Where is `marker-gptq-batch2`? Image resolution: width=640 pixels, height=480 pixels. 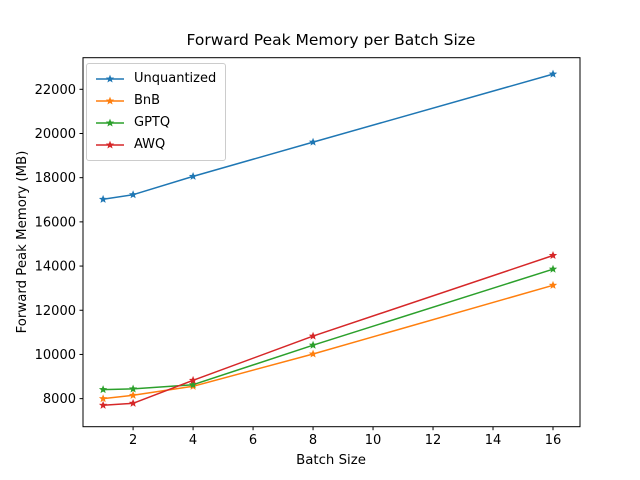
marker-gptq-batch2 is located at coordinates (133, 388).